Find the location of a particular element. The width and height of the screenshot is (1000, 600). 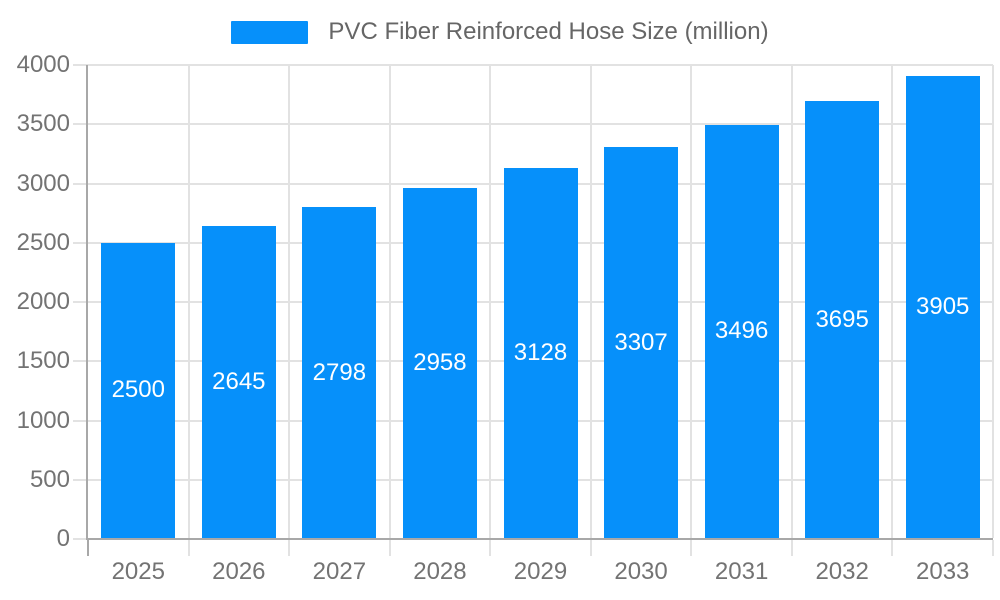

y-axis-label: 2000 is located at coordinates (43, 301).